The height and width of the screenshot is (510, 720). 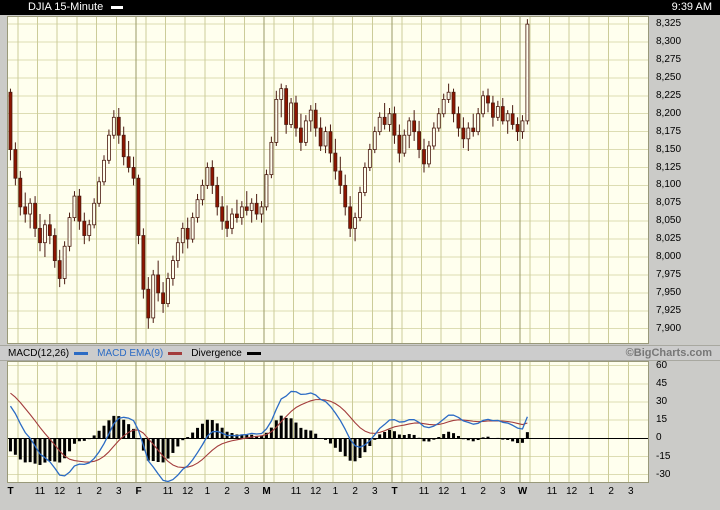 What do you see at coordinates (117, 7) in the screenshot?
I see `price-series-marker-icon` at bounding box center [117, 7].